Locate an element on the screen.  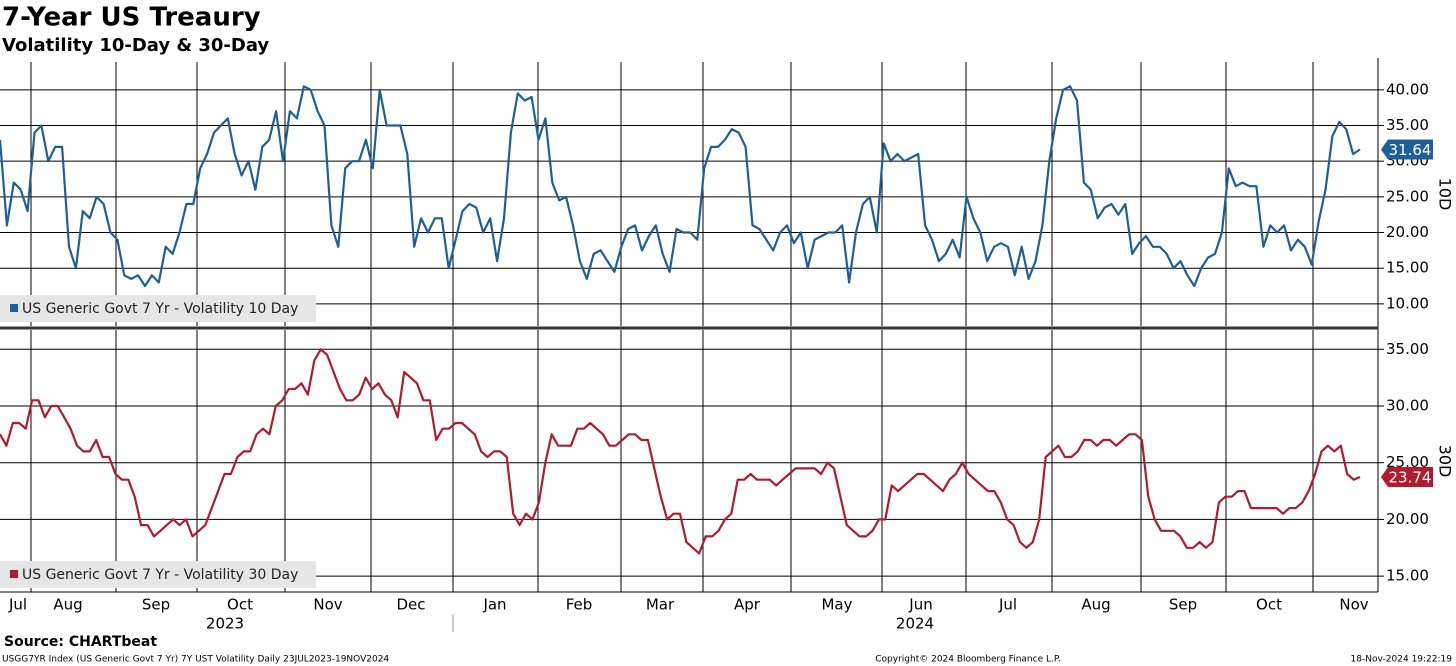
x-tick-label: Dec is located at coordinates (410, 605).